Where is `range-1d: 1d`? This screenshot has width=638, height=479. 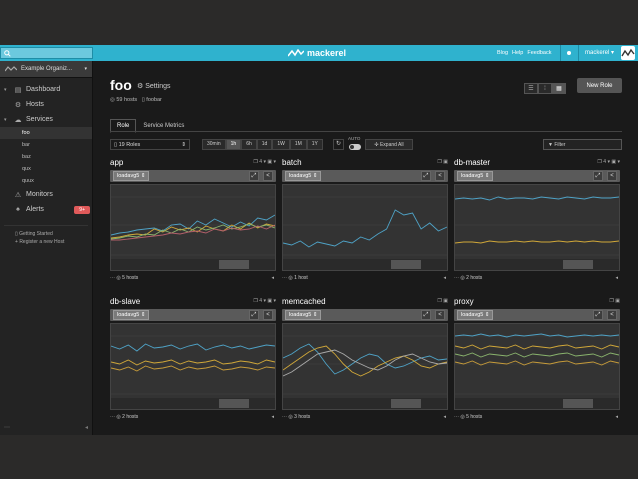
range-1d: 1d is located at coordinates (264, 144).